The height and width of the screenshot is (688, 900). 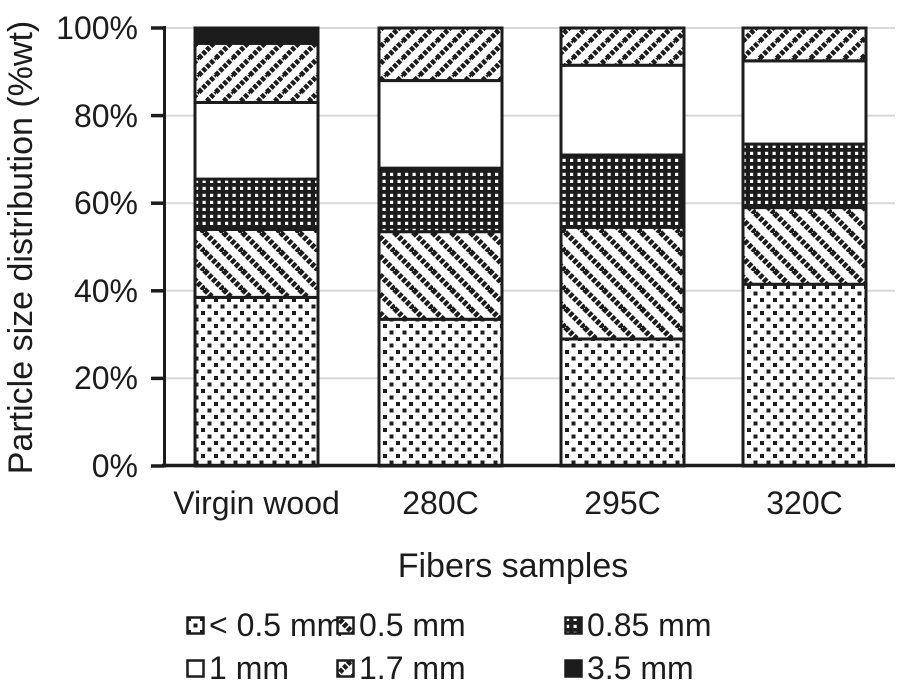 I want to click on legend-swatch-0-85-mm-icon, so click(x=573, y=625).